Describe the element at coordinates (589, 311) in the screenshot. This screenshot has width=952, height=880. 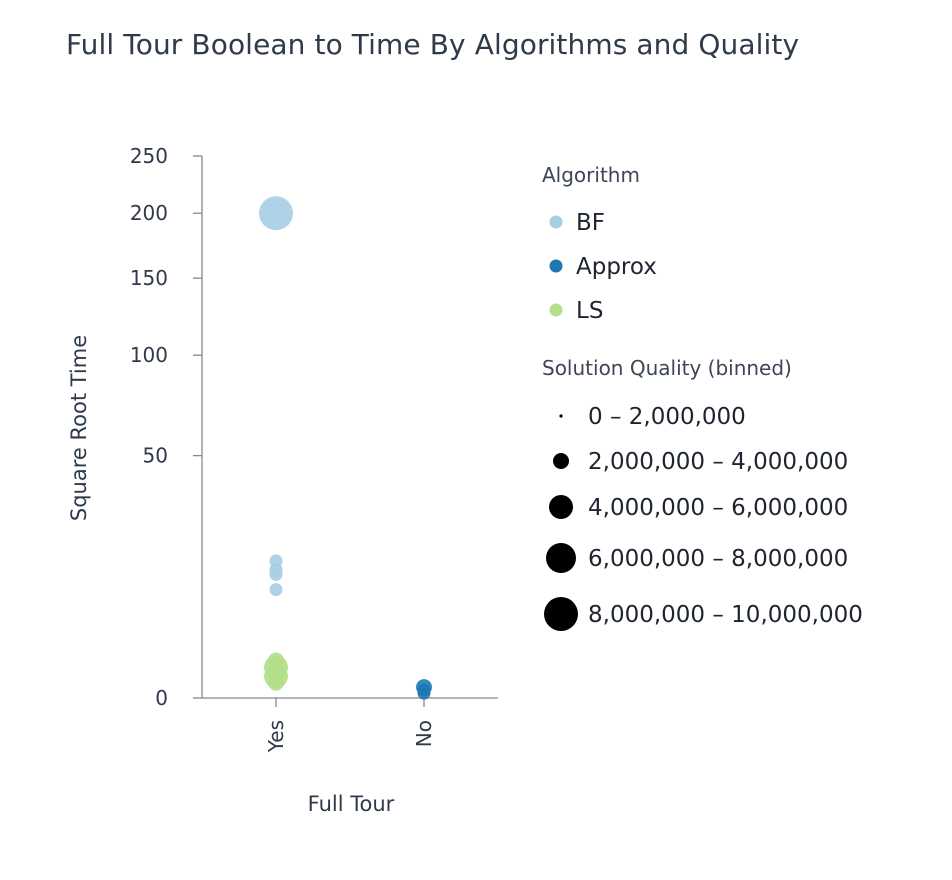
I see `legend-label-ls: LS` at that location.